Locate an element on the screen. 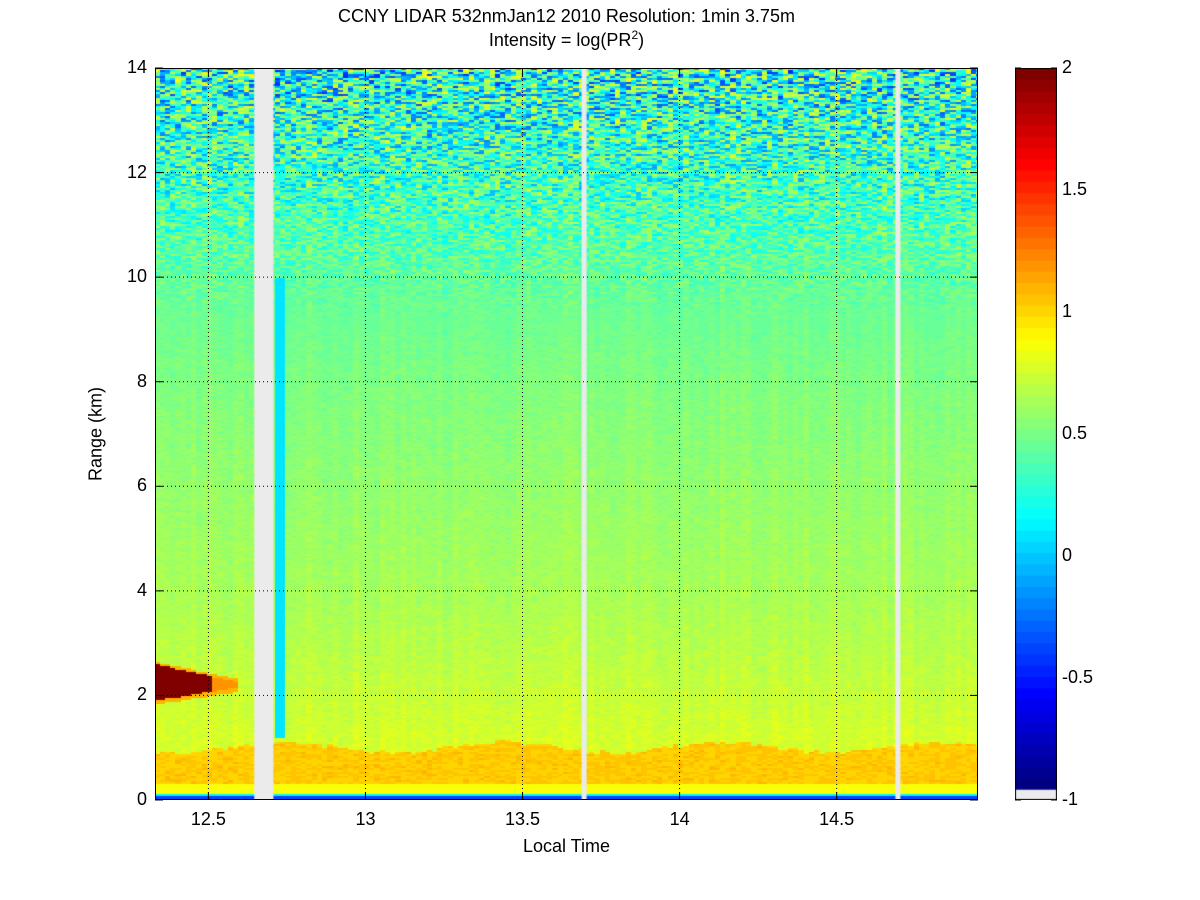  x-axis-label: Local Time is located at coordinates (566, 846).